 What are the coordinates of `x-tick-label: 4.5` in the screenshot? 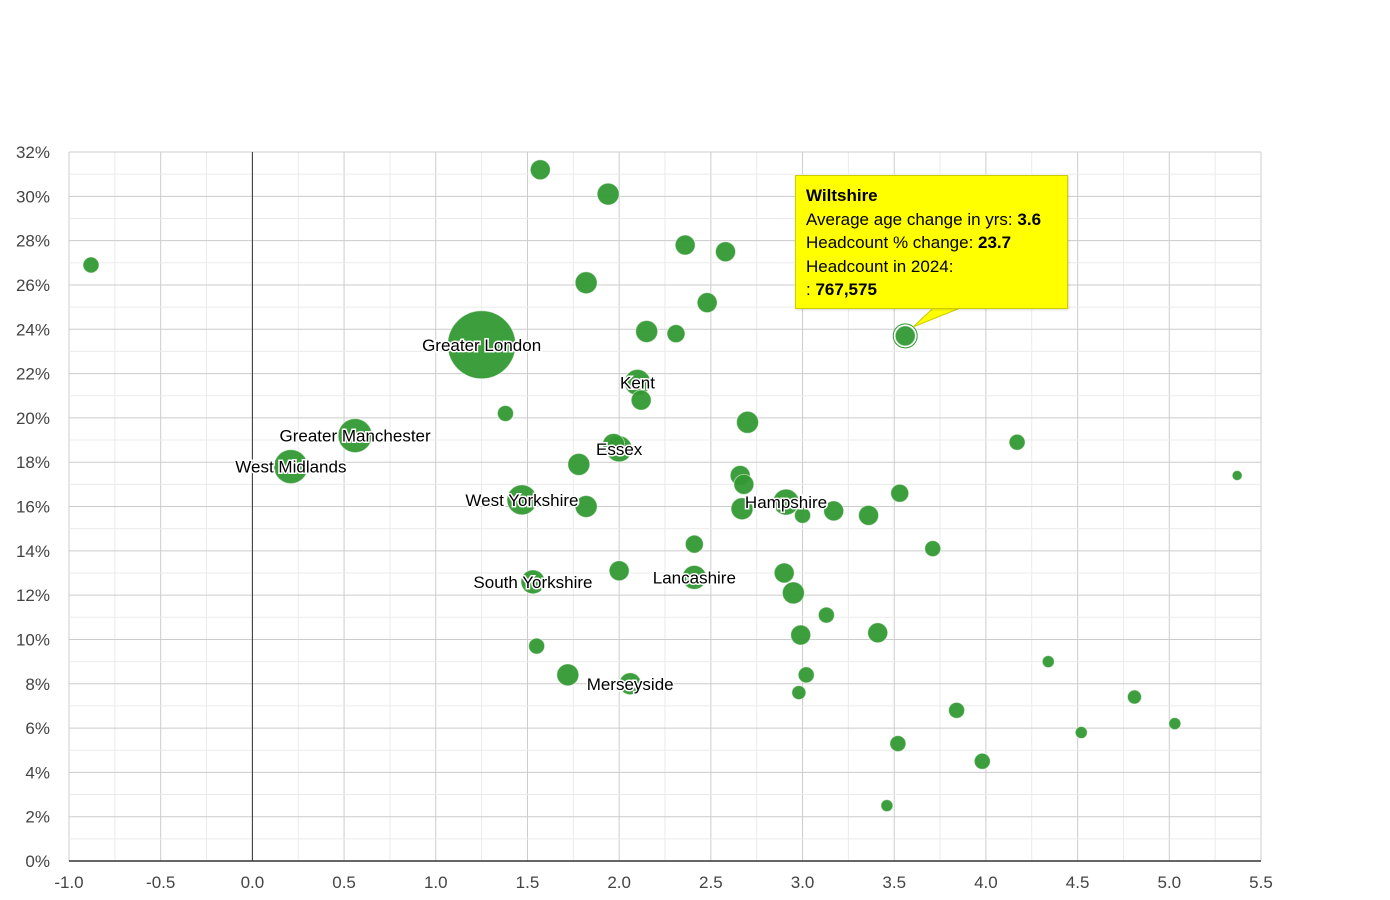 It's located at (1078, 882).